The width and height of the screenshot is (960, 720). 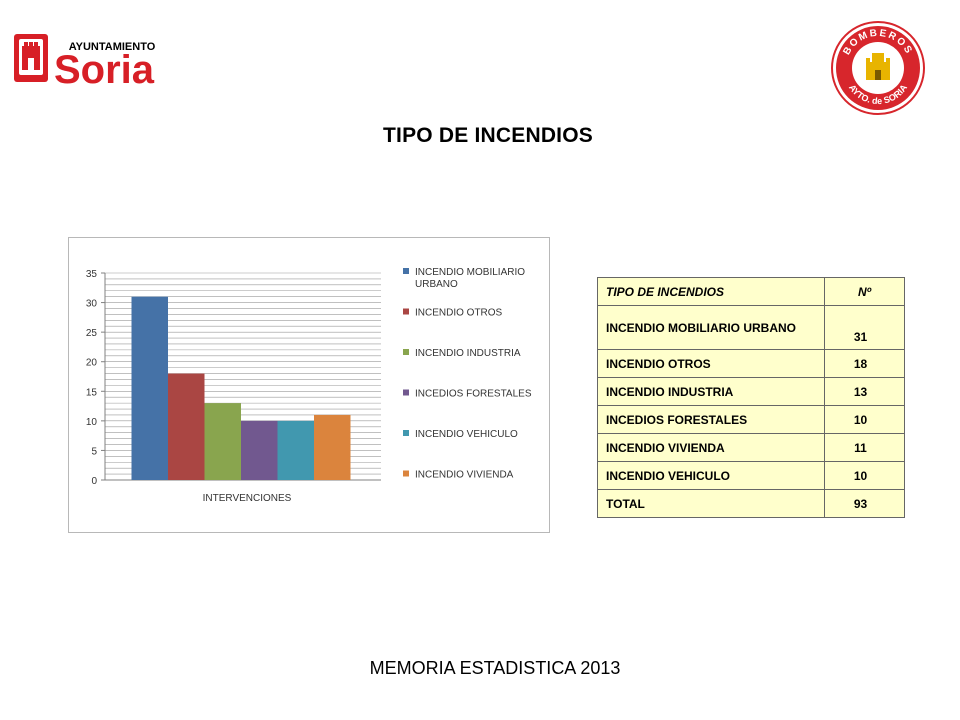 What do you see at coordinates (488, 135) in the screenshot?
I see `page-title: TIPO DE INCENDIOS` at bounding box center [488, 135].